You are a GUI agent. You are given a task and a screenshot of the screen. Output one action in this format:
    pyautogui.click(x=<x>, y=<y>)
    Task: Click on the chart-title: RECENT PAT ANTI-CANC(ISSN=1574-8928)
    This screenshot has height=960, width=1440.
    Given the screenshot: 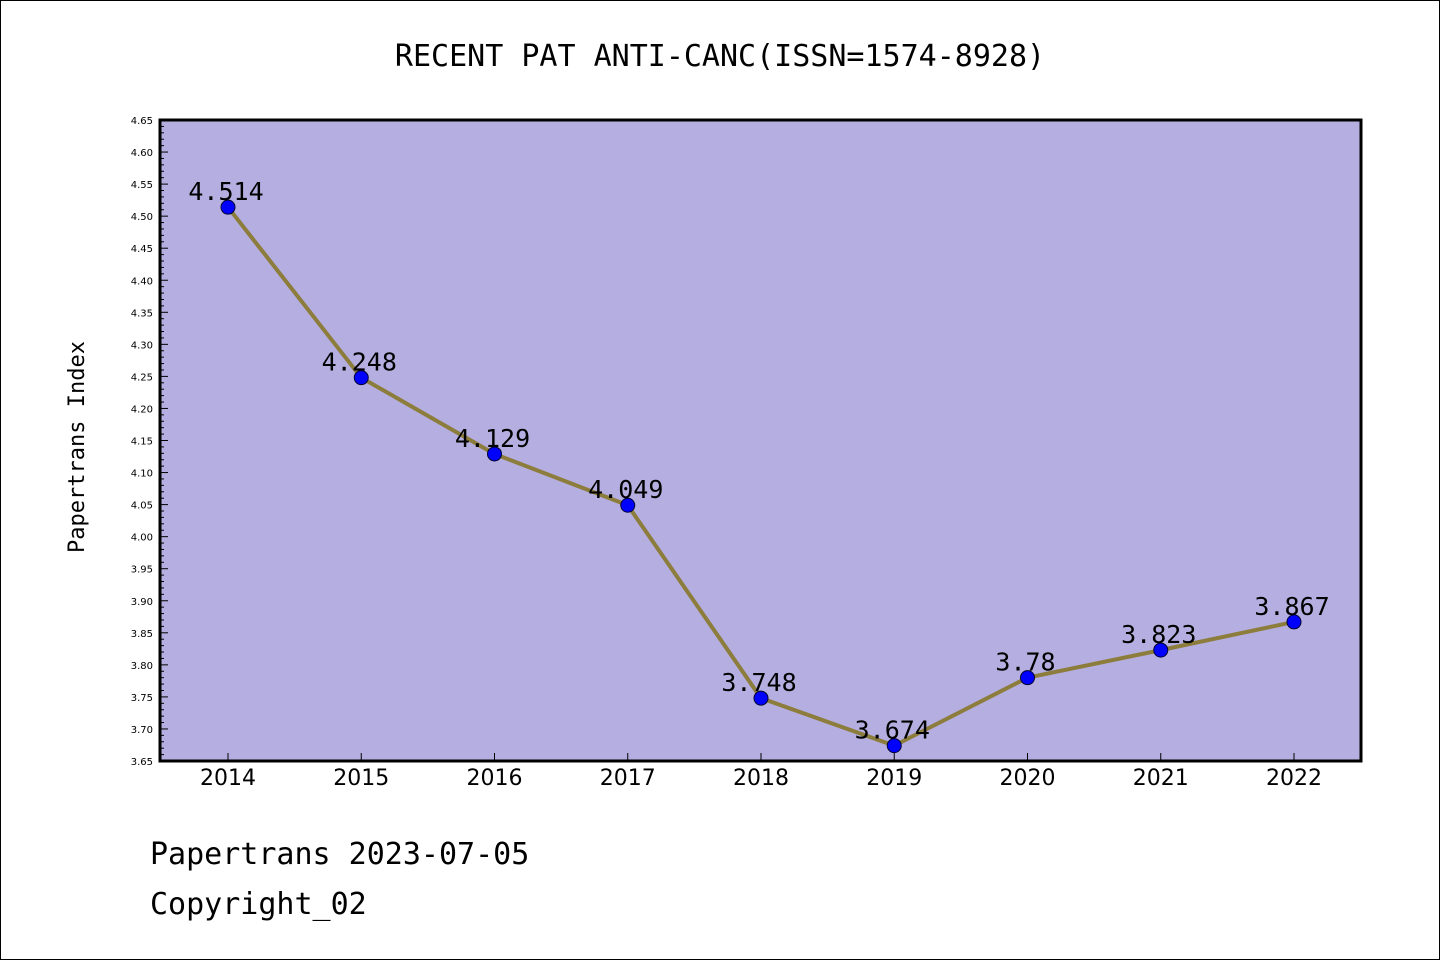 What is the action you would take?
    pyautogui.click(x=720, y=56)
    